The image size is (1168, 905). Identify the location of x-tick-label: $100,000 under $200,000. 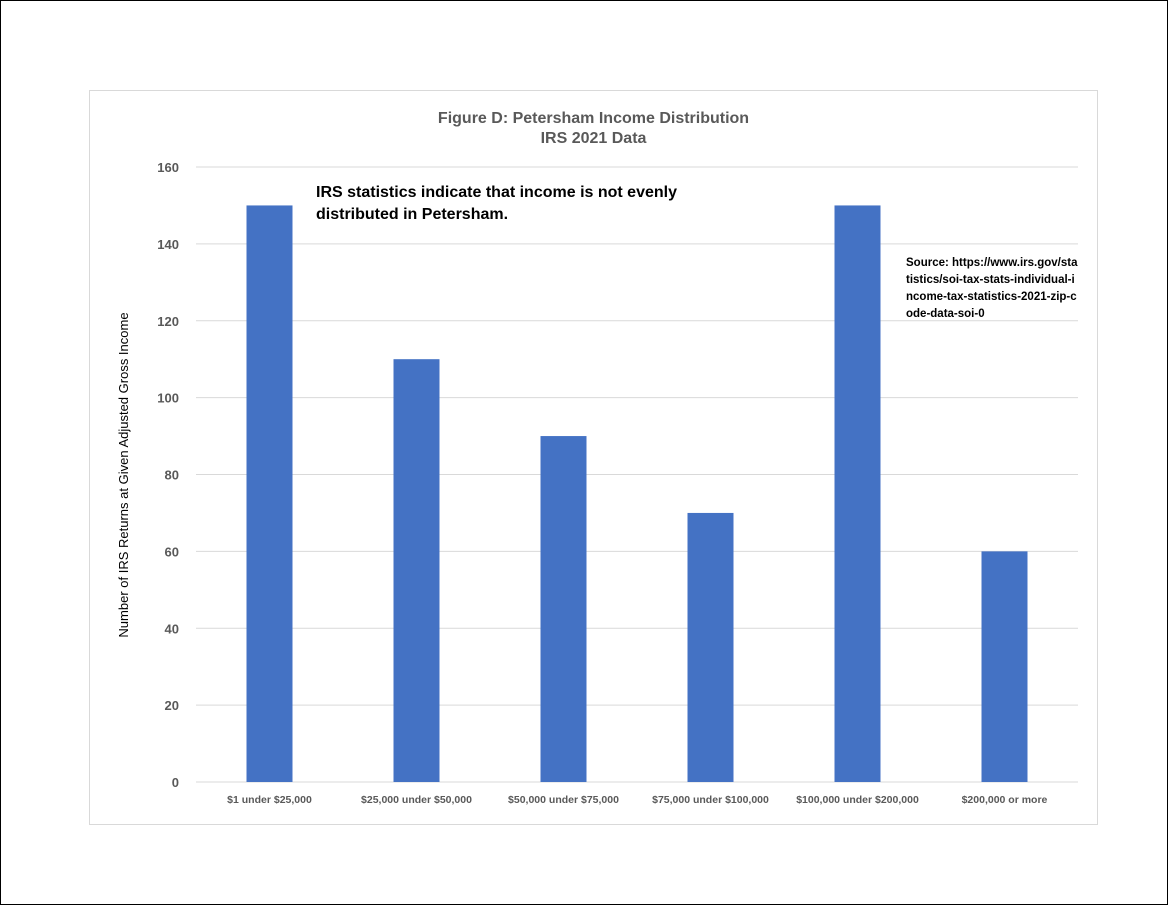
(857, 800).